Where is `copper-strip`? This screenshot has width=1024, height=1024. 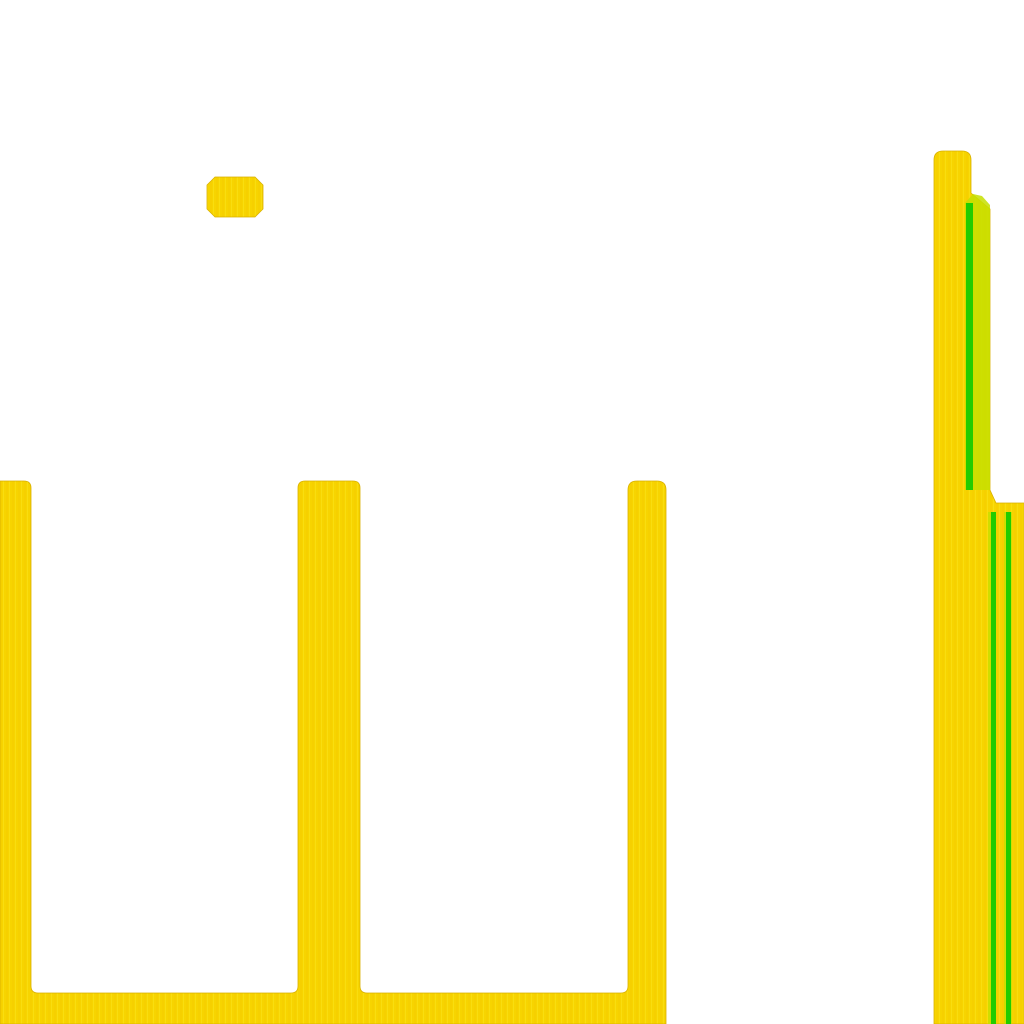
copper-strip is located at coordinates (978, 587).